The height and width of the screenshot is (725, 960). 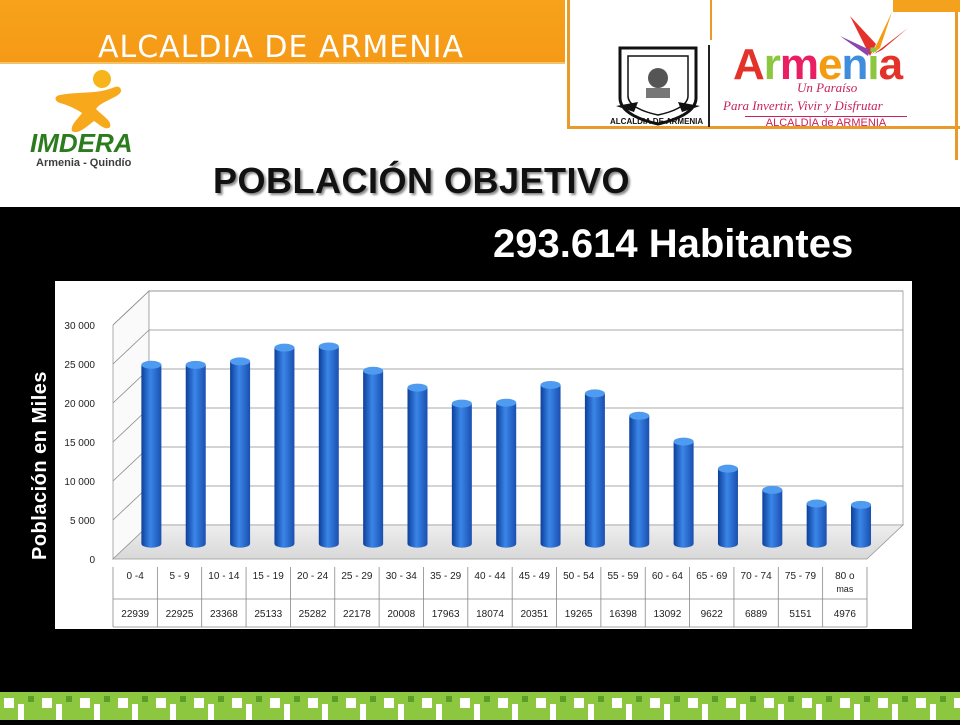 I want to click on value-label: 22925, so click(x=180, y=614).